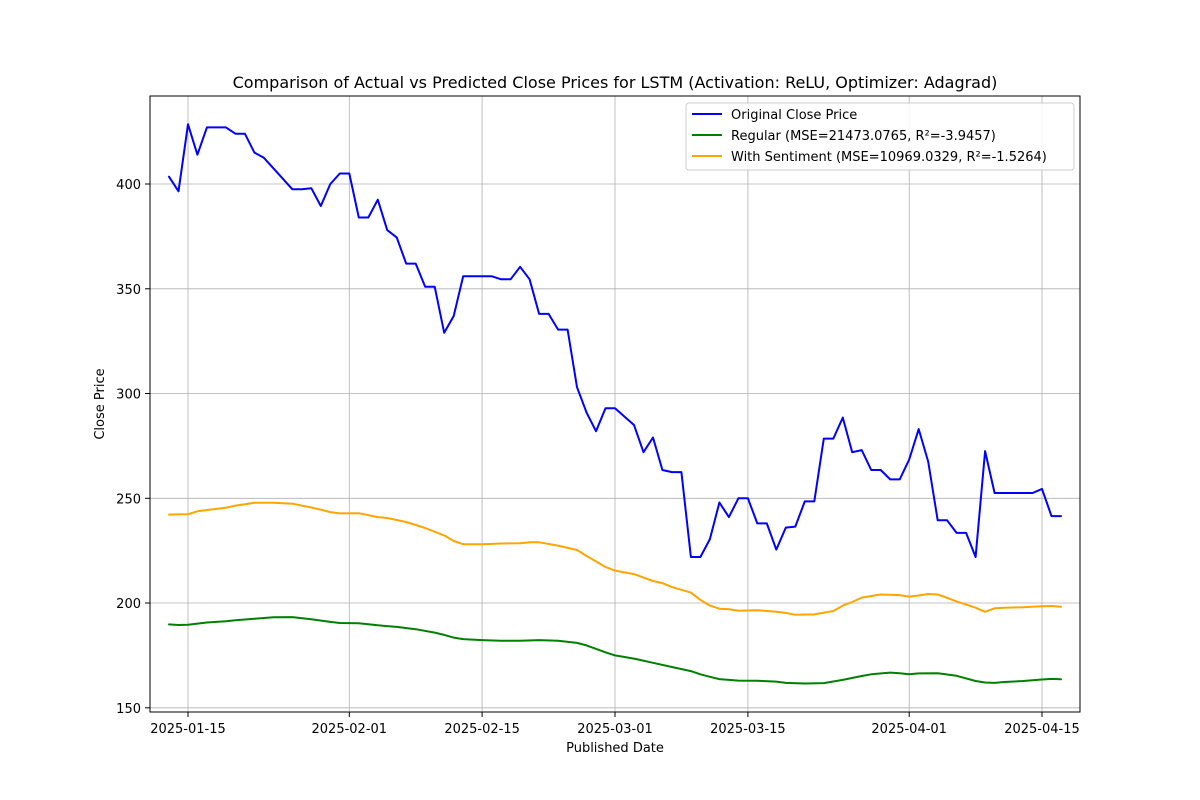  Describe the element at coordinates (128, 709) in the screenshot. I see `y-tick-label: 150` at that location.